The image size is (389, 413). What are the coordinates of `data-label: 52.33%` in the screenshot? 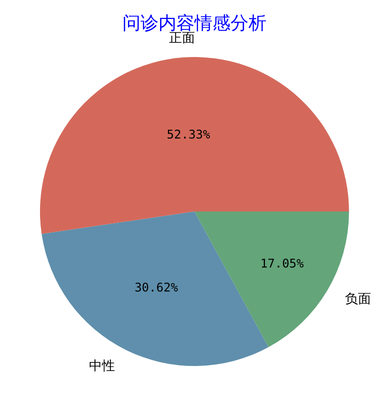 It's located at (188, 134).